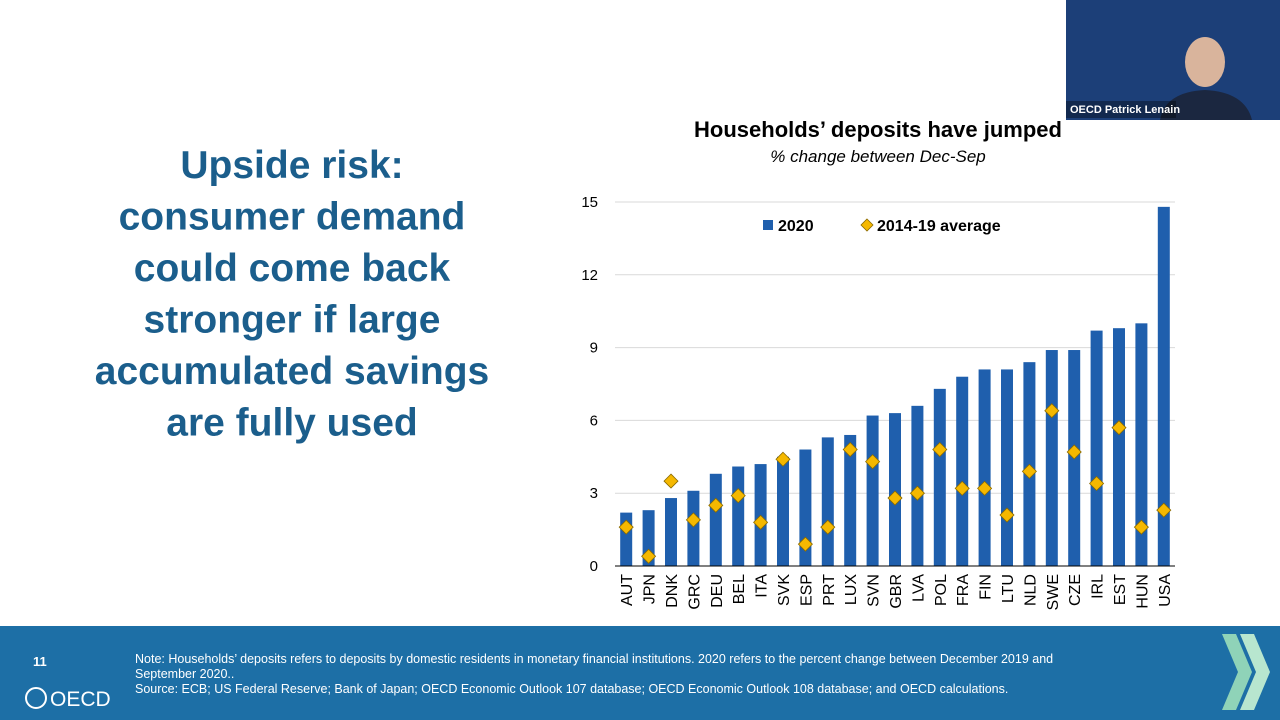 This screenshot has height=720, width=1280. I want to click on y-tick-label: 0, so click(594, 566).